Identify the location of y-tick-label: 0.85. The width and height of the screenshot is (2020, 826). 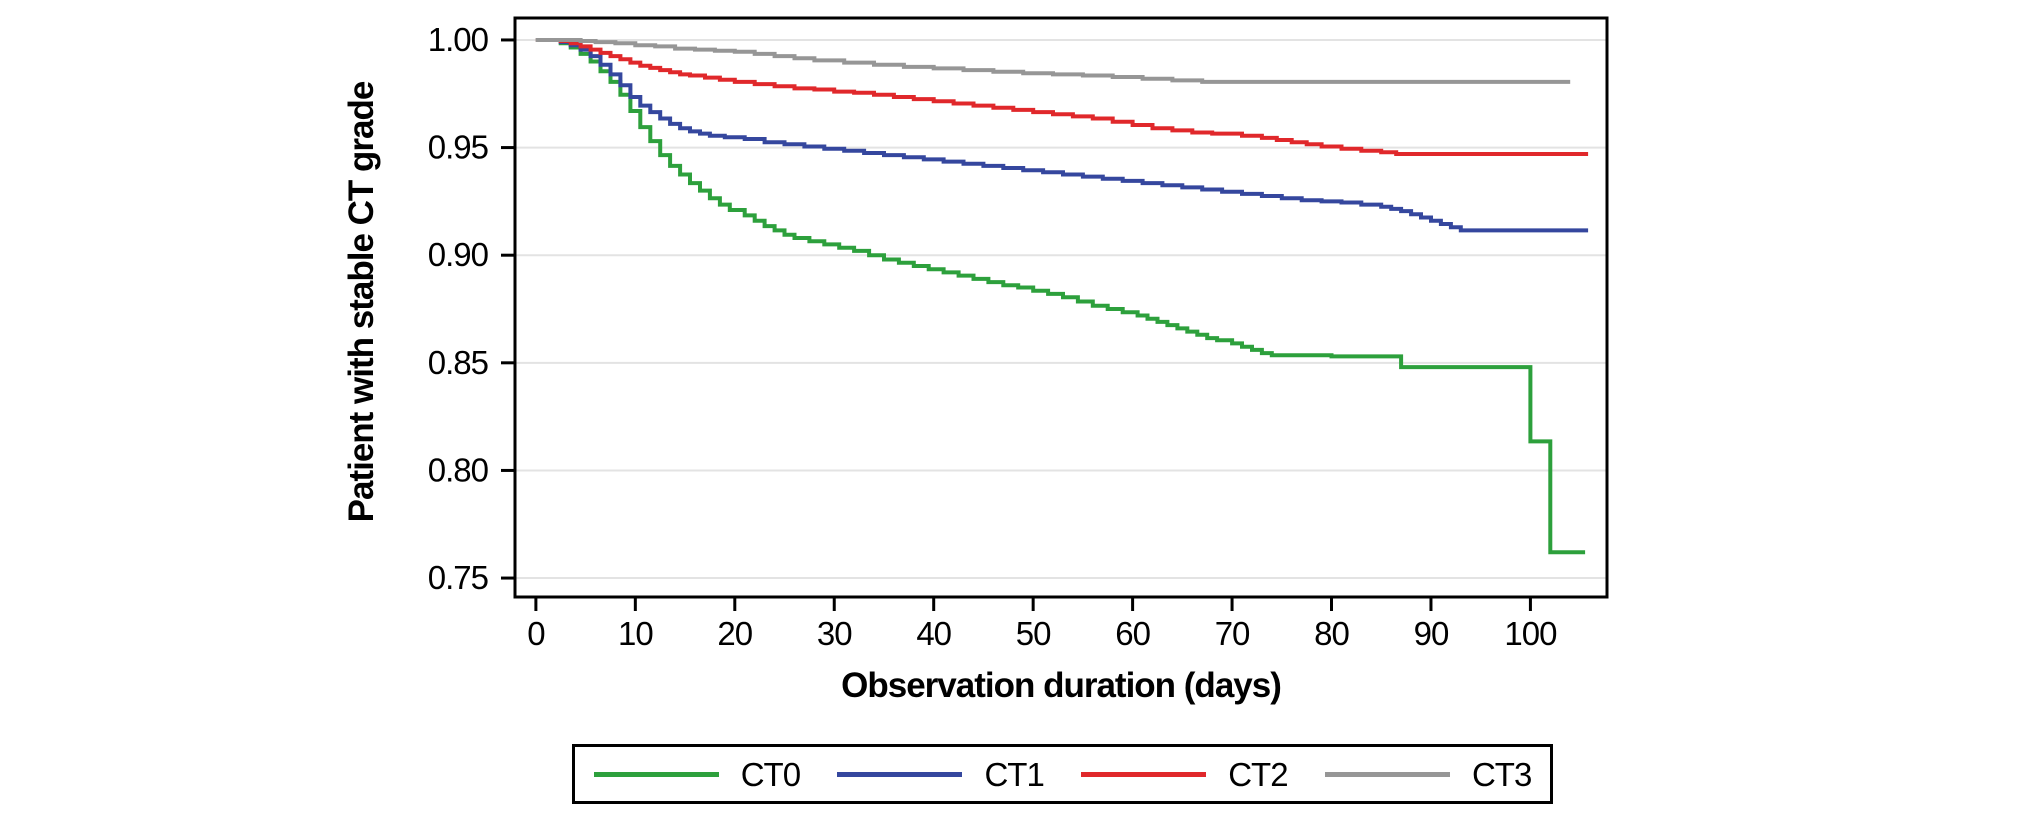
(458, 362).